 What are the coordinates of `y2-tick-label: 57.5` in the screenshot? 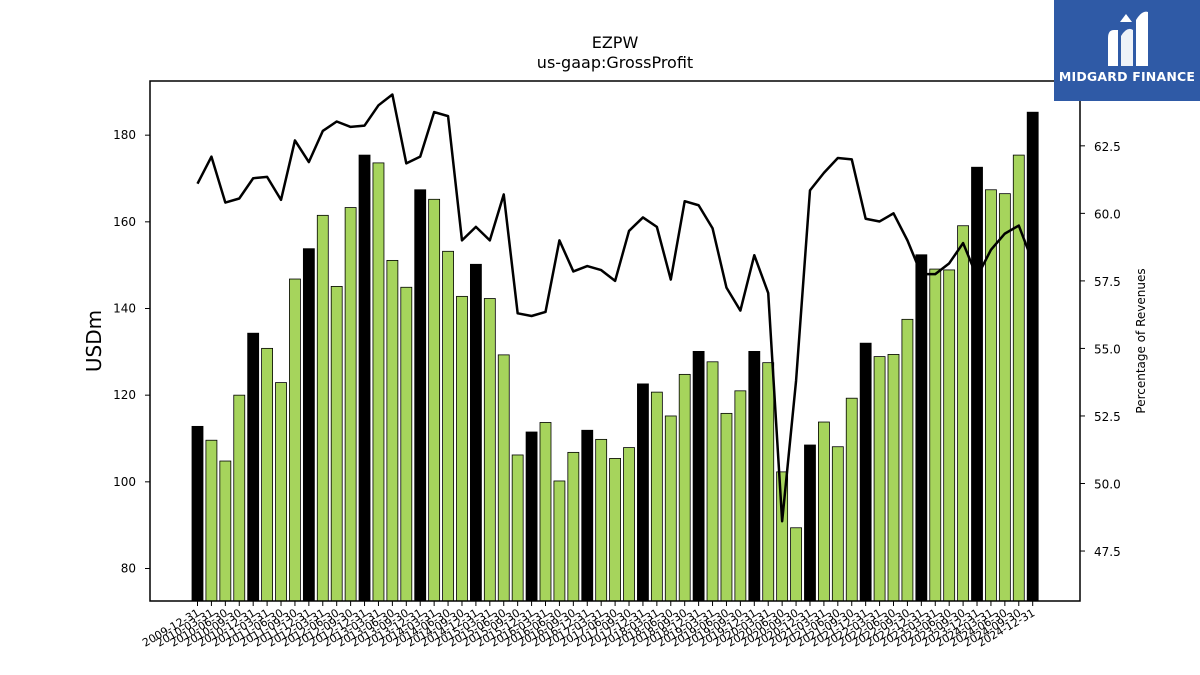 It's located at (1107, 282).